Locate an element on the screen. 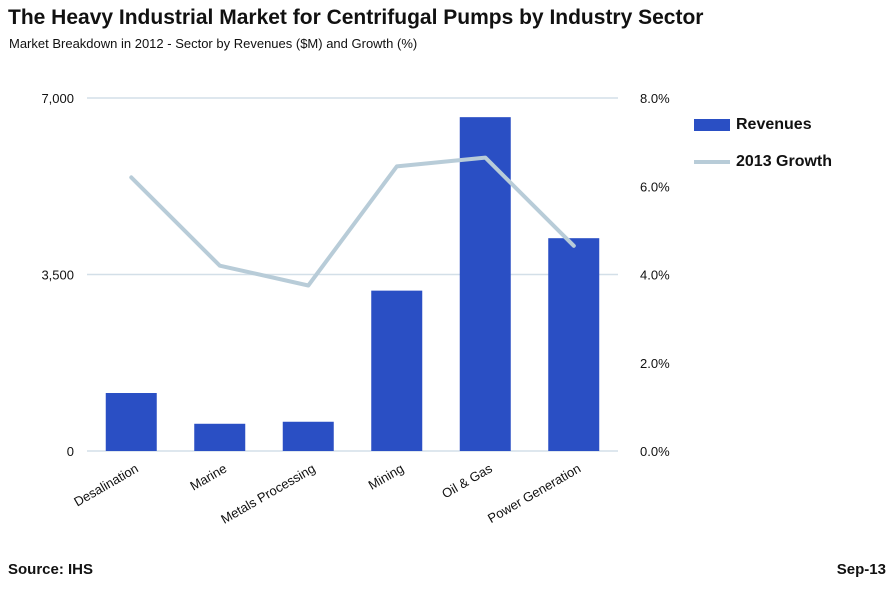 The image size is (896, 590). y-left-tick-label: 7,000 is located at coordinates (57, 98).